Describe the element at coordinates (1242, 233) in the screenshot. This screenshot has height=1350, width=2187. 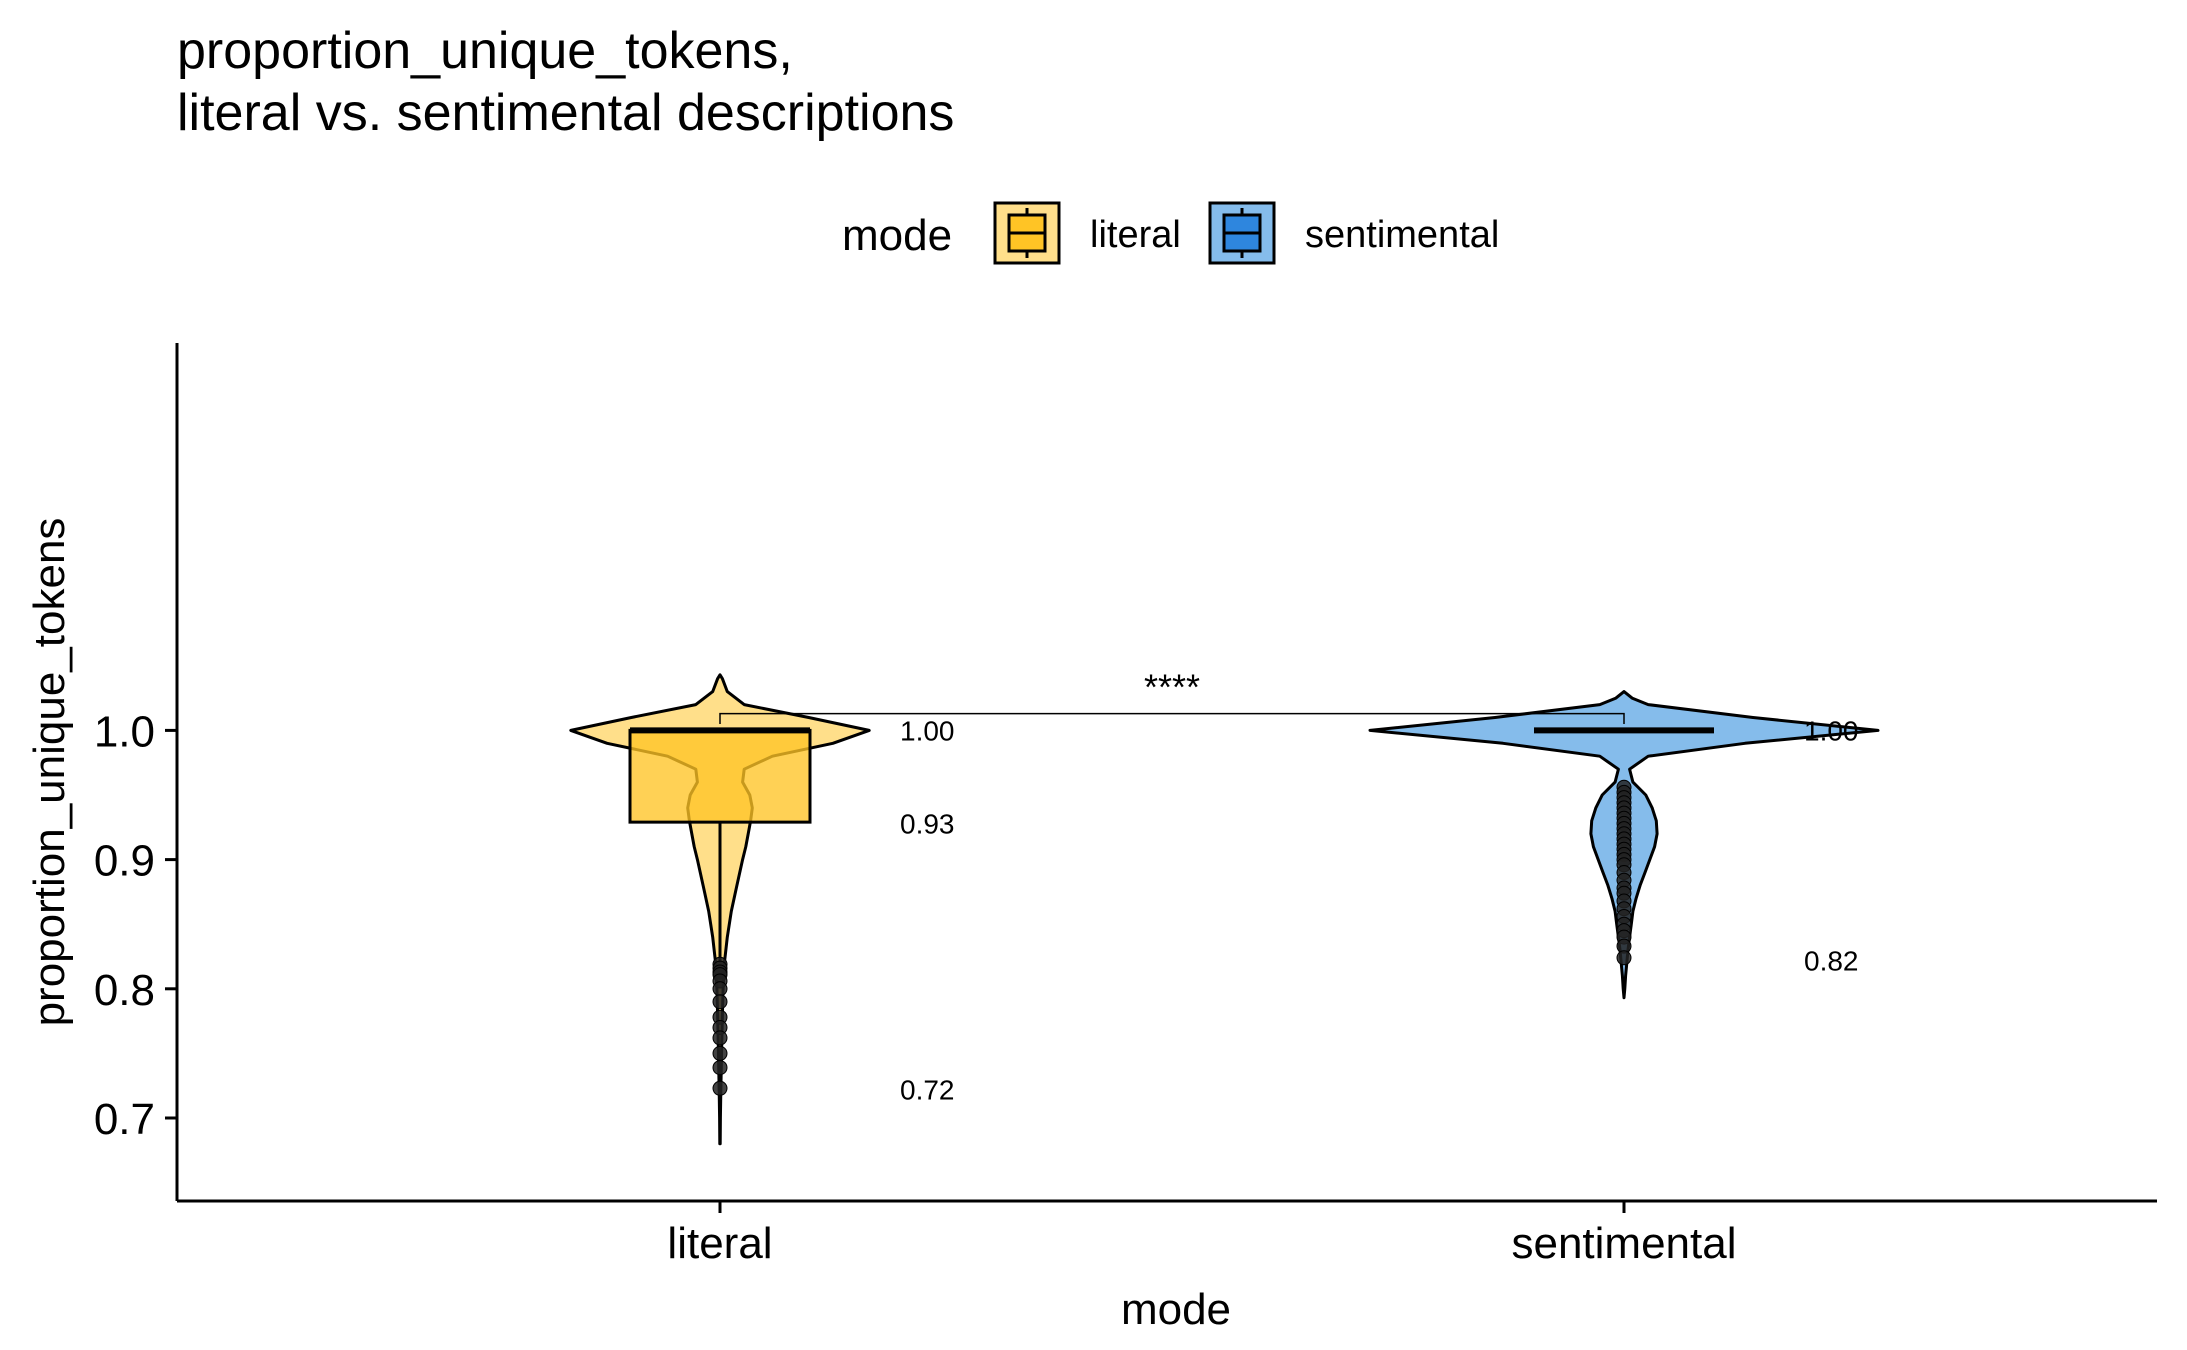
I see `legend-key-sentimental` at that location.